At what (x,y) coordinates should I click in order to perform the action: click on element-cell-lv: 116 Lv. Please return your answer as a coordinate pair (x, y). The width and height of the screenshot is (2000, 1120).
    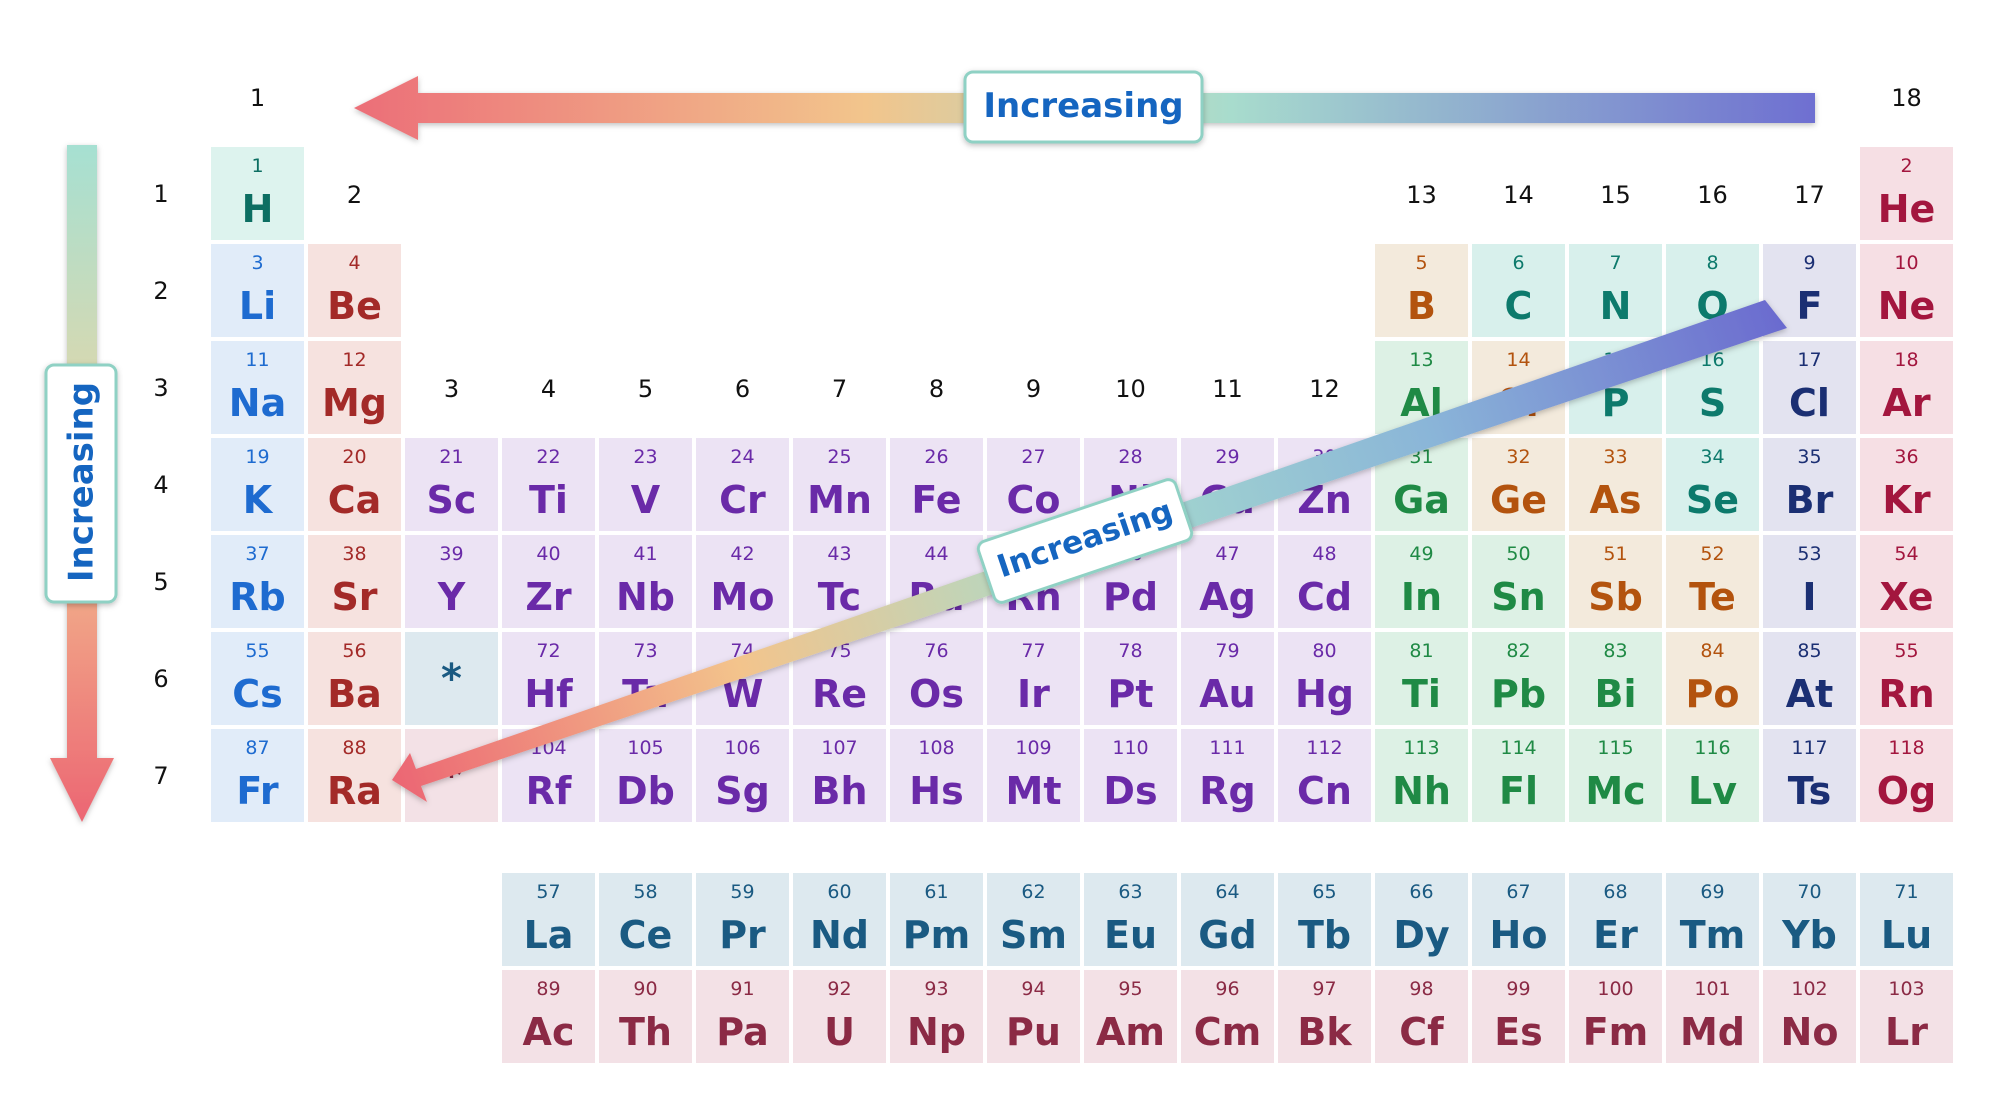
    Looking at the image, I should click on (1712, 775).